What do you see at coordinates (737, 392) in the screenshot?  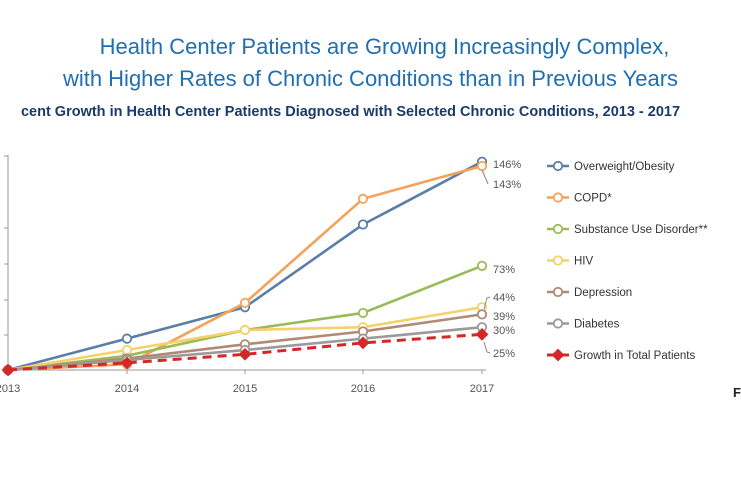 I see `cropped-edge-text: F` at bounding box center [737, 392].